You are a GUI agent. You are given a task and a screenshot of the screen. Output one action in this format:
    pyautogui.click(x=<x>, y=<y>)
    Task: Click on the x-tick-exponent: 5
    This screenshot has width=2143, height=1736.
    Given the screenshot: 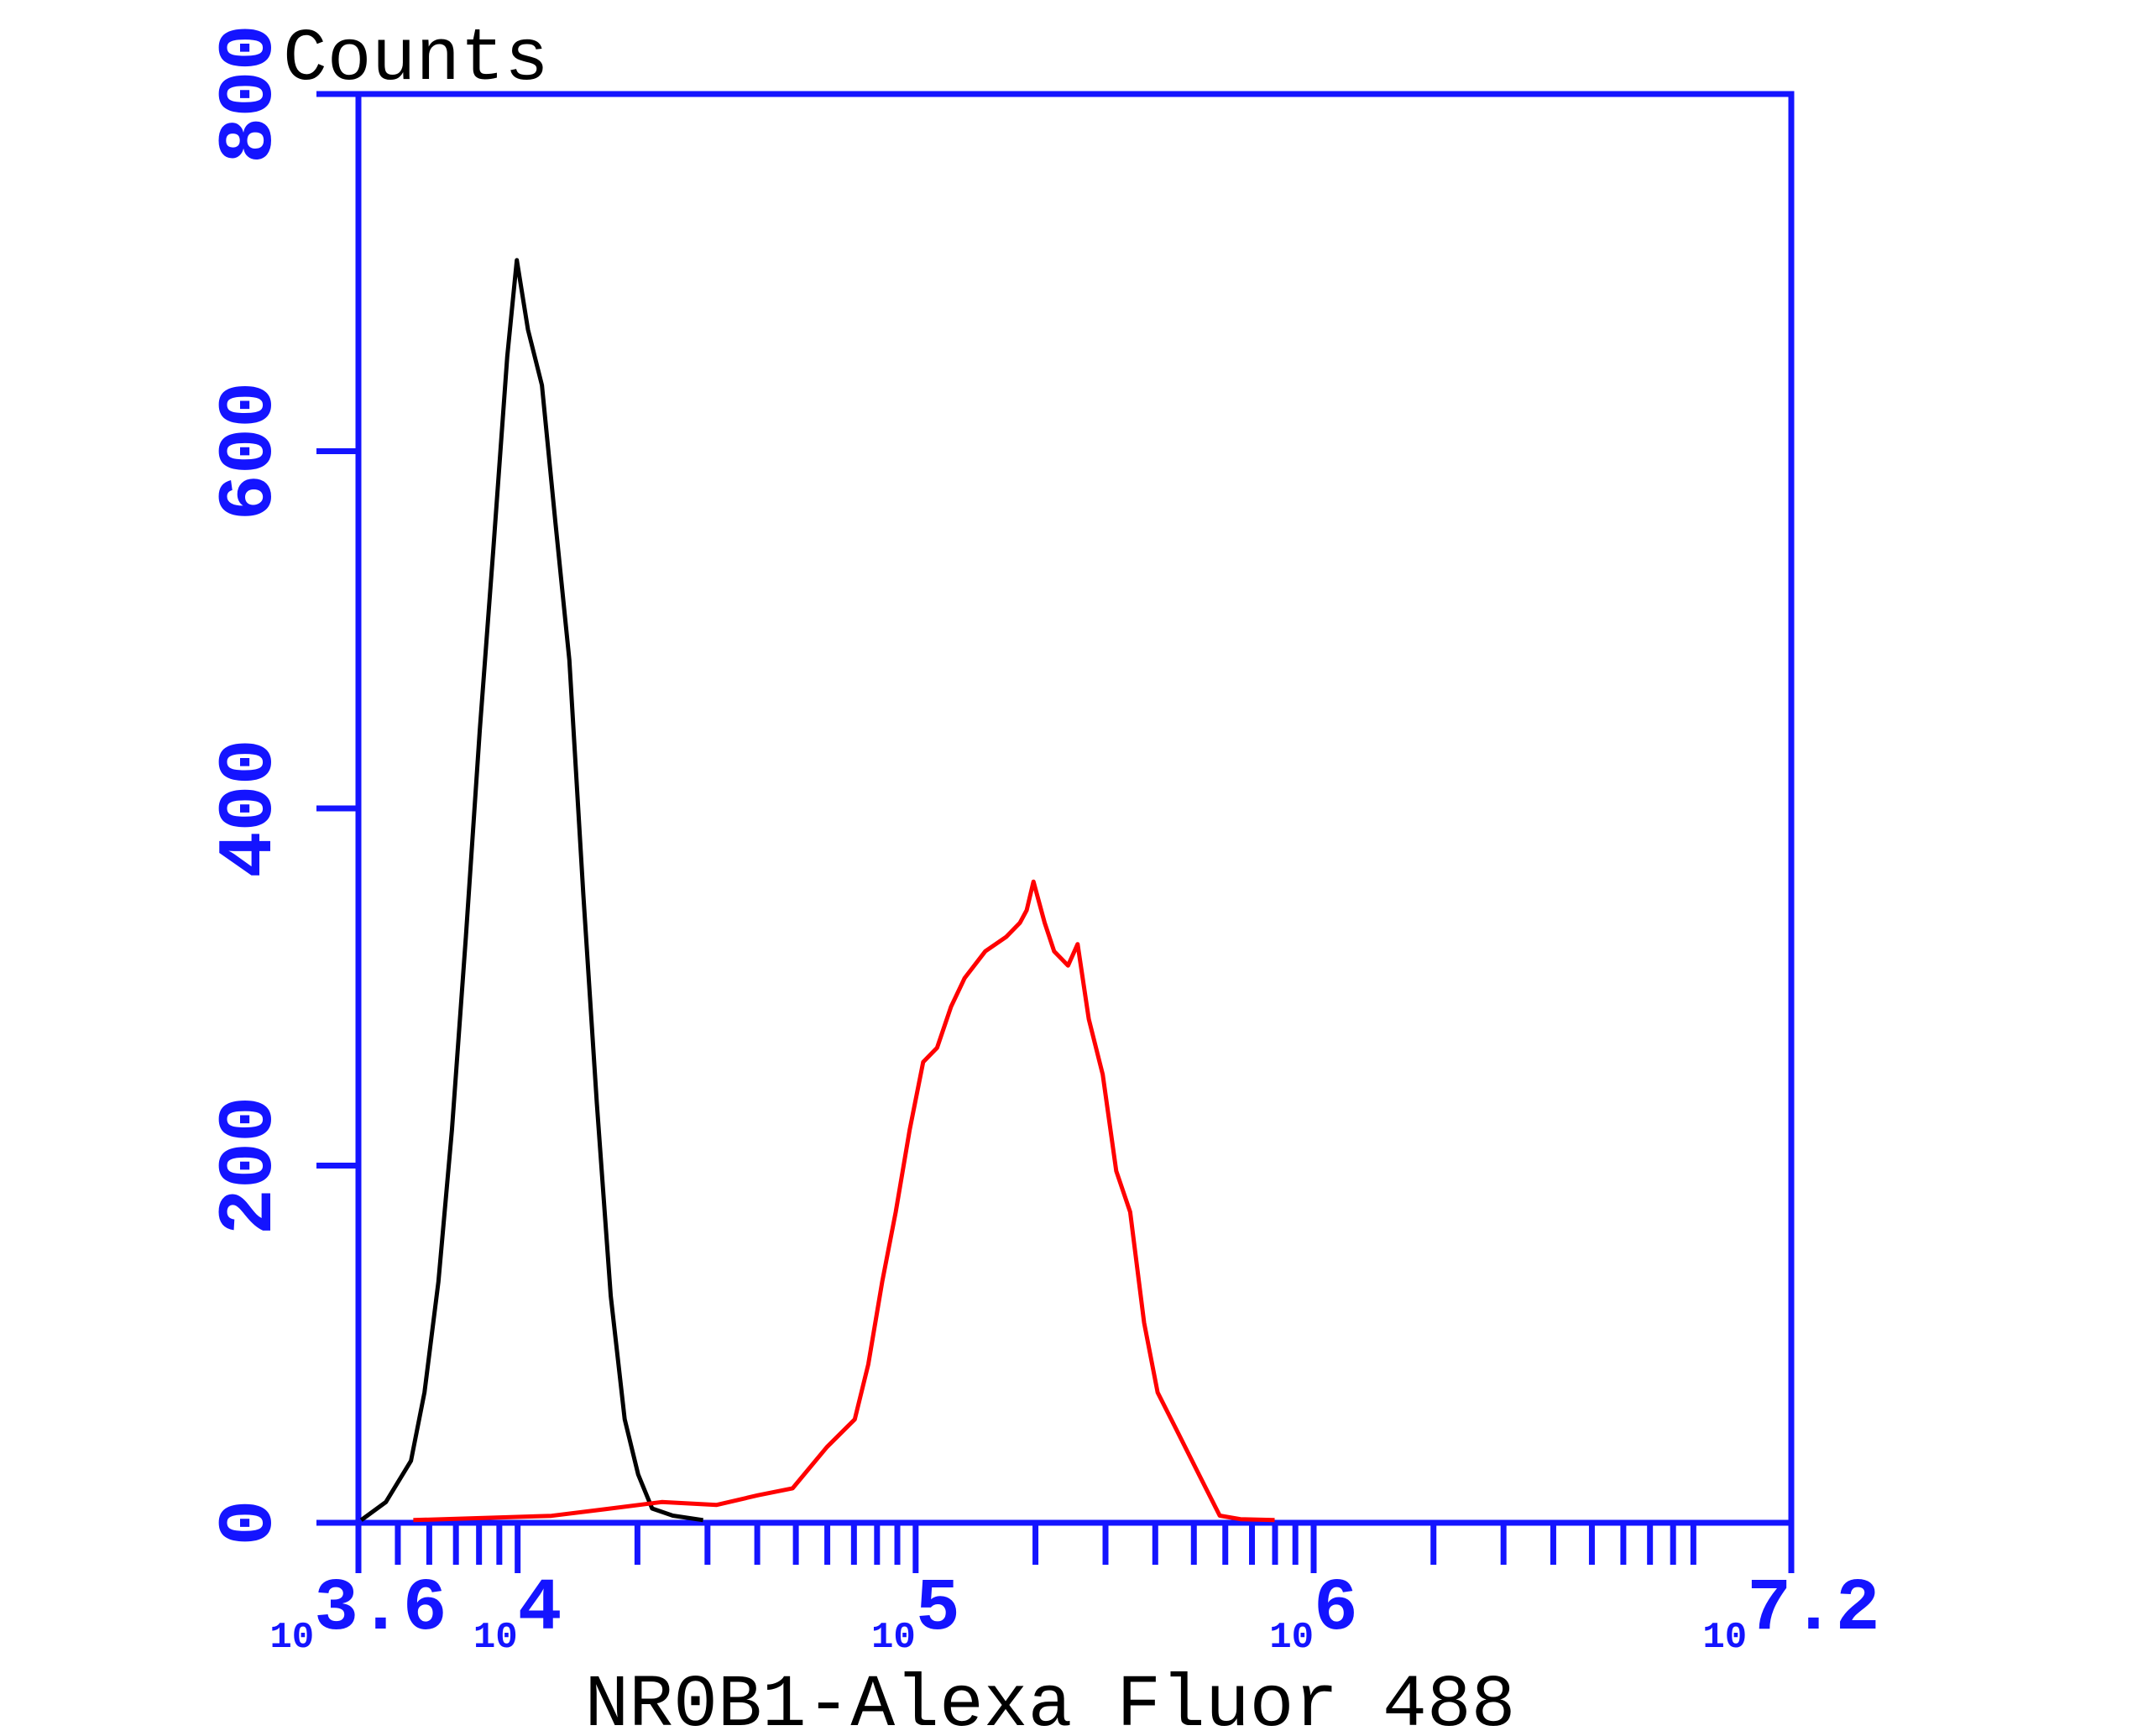 What is the action you would take?
    pyautogui.click(x=938, y=1609)
    